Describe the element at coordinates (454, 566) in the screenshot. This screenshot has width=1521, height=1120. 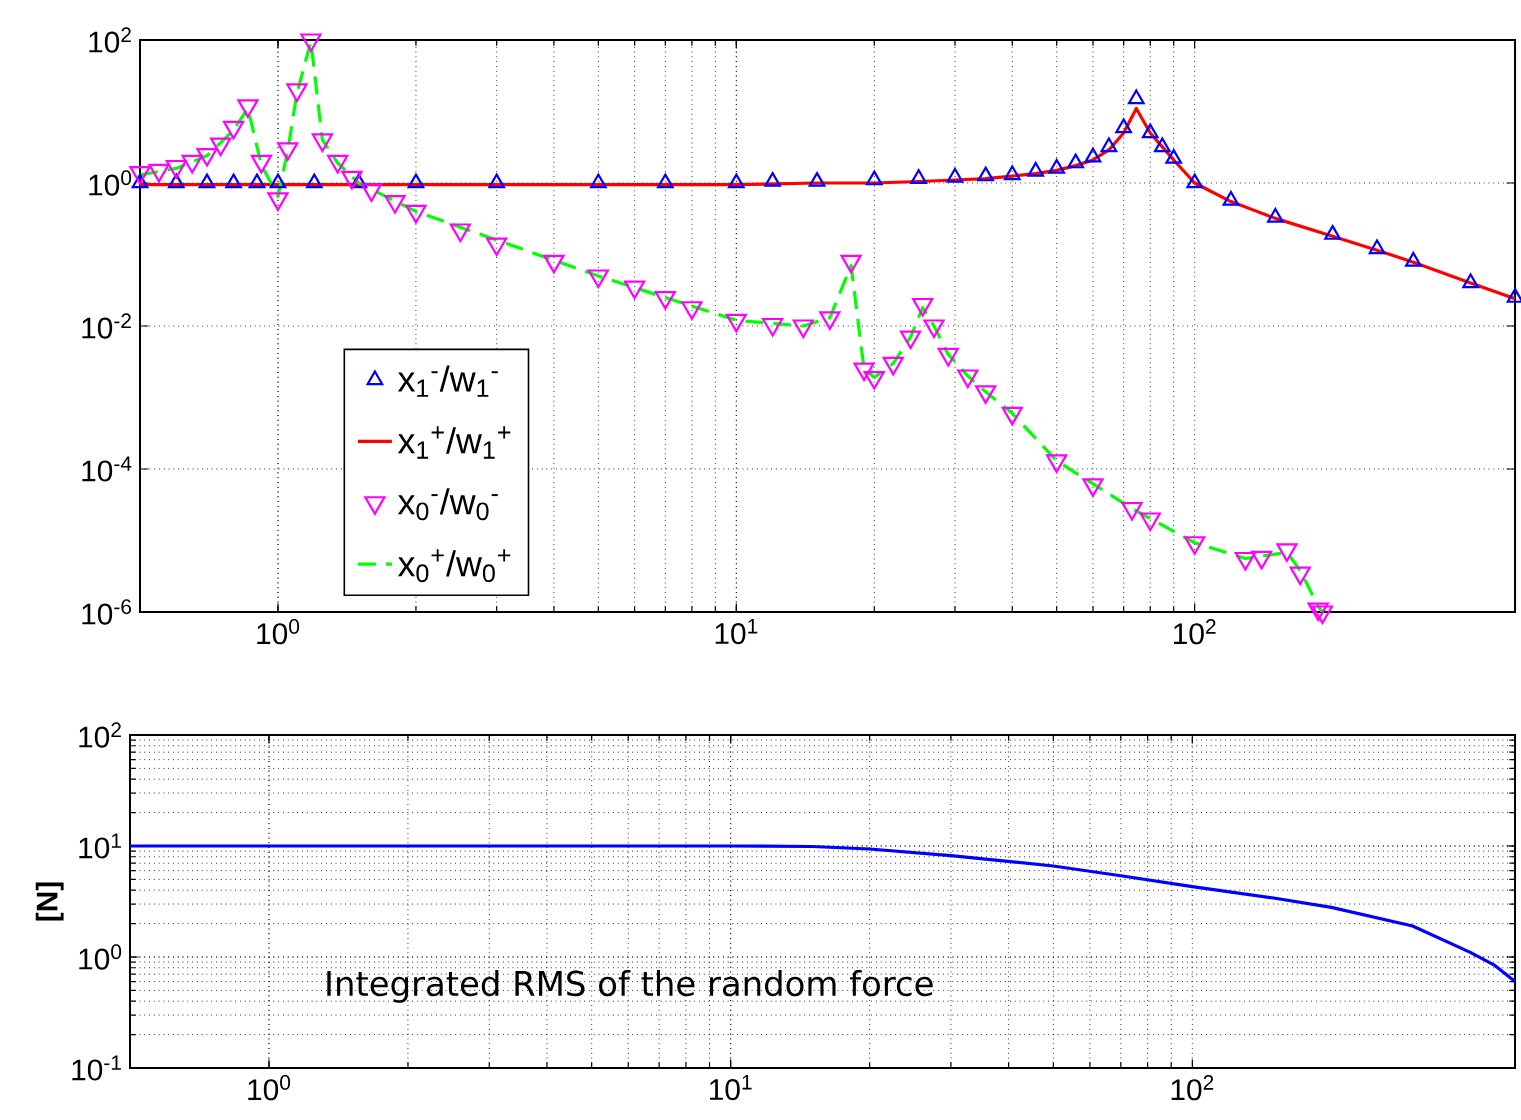
I see `legend-label: x$_{0}$$^{+}$/w$_{0}$+` at that location.